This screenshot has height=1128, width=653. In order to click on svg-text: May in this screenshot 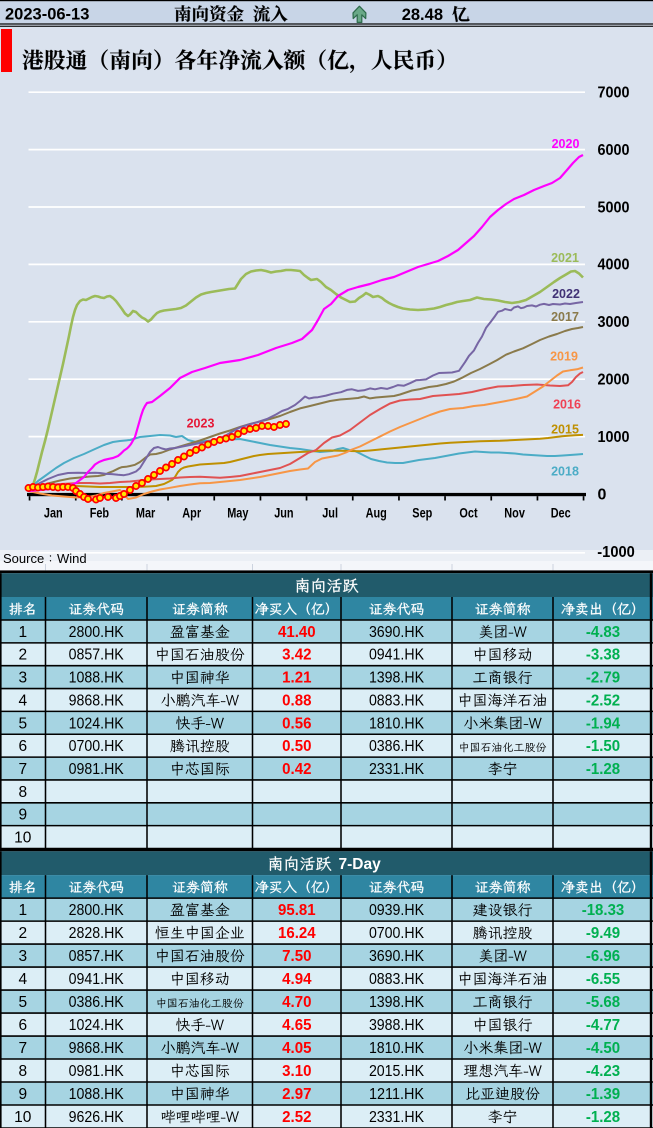, I will do `click(237, 512)`.